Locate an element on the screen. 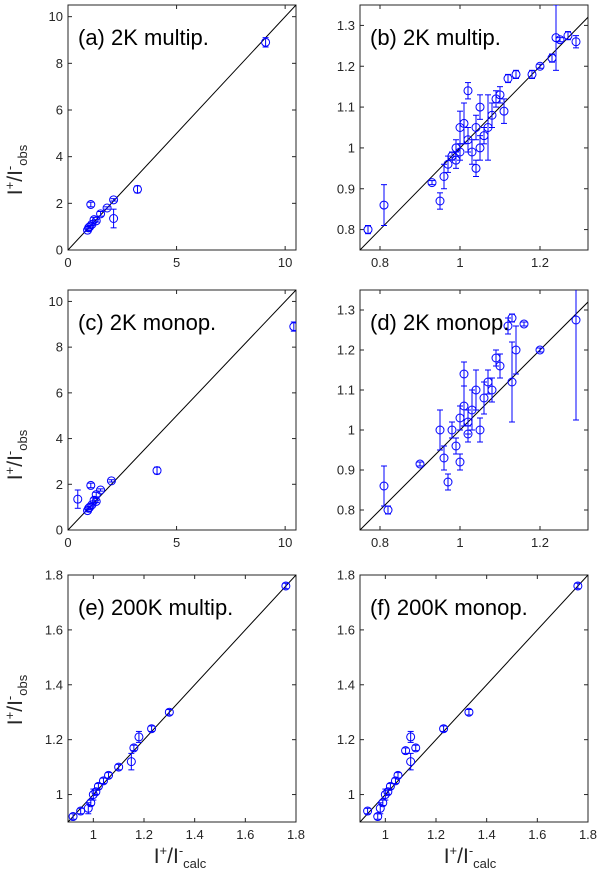 This screenshot has height=875, width=610. panel-title: (c) 2K monop. is located at coordinates (147, 322).